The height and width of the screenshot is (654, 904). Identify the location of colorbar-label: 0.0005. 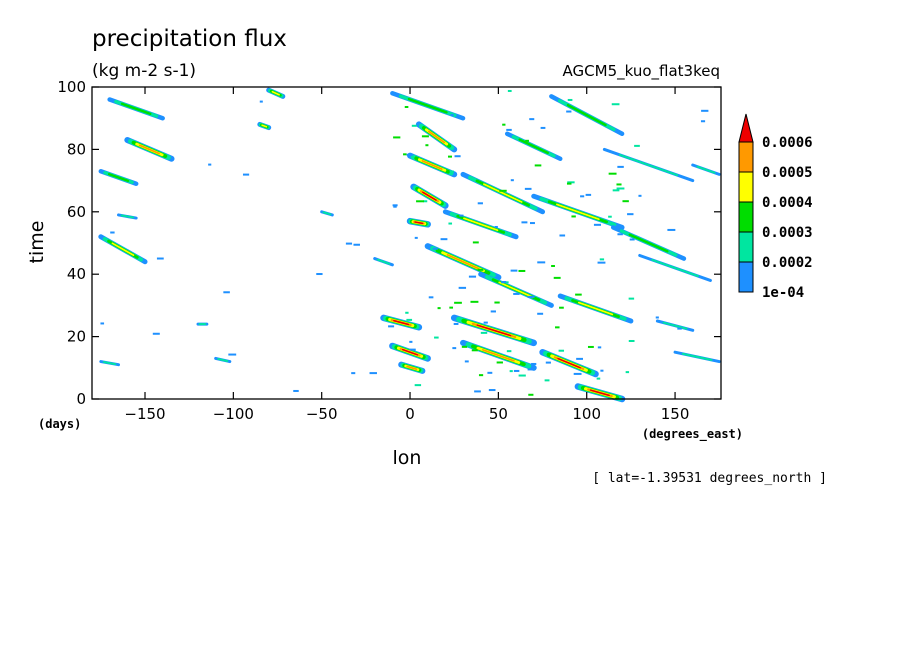
(787, 173).